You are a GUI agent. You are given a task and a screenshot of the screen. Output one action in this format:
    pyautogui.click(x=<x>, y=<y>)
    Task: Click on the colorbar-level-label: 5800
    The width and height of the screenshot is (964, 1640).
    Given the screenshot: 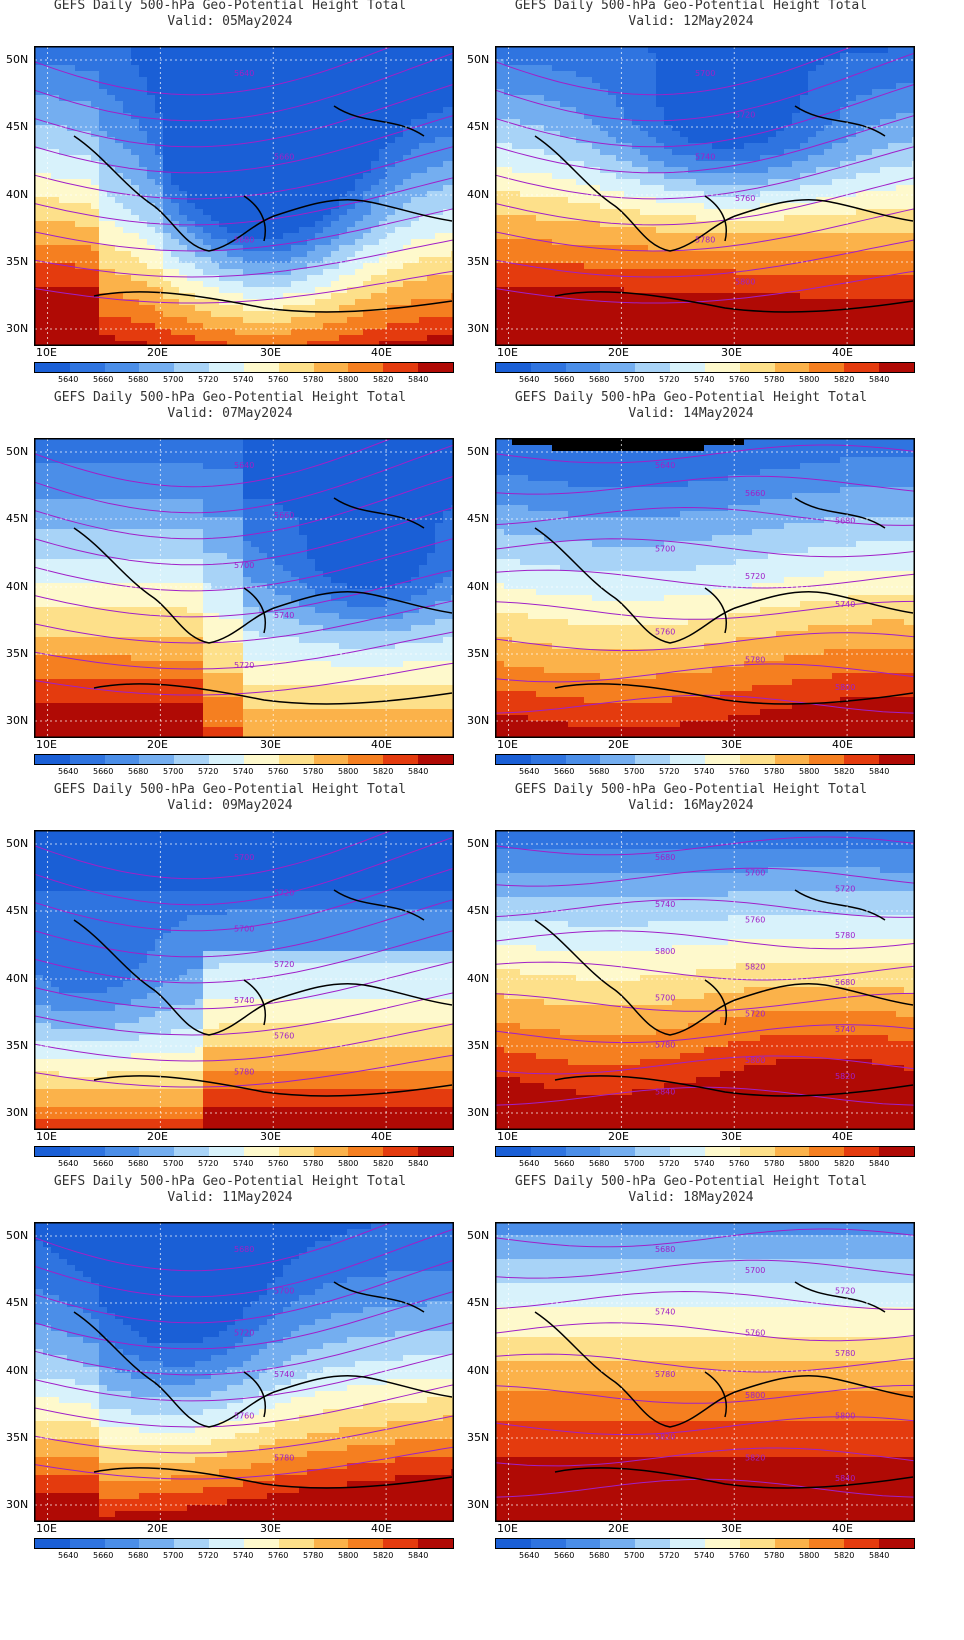 What is the action you would take?
    pyautogui.click(x=809, y=771)
    